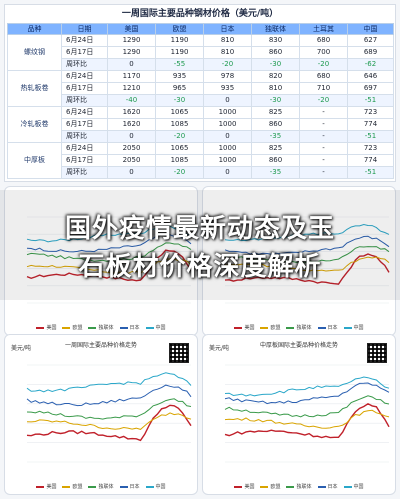 Image resolution: width=400 pixels, height=499 pixels. Describe the element at coordinates (275, 148) in the screenshot. I see `price-cell: 825` at that location.